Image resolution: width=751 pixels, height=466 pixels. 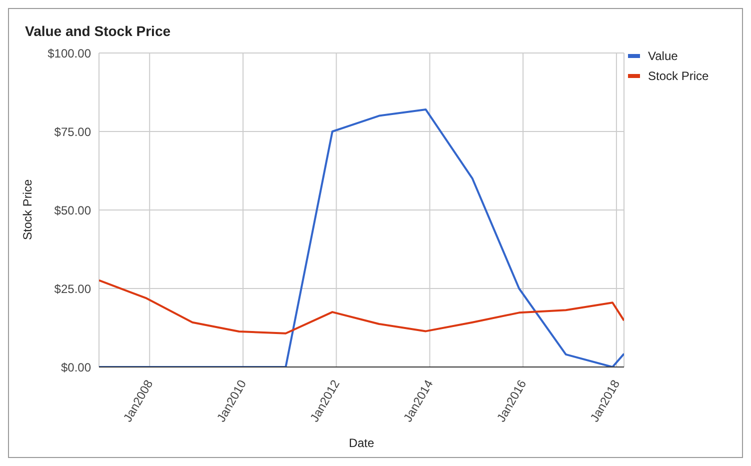 I want to click on y-tick-label: $25.00, so click(x=73, y=289).